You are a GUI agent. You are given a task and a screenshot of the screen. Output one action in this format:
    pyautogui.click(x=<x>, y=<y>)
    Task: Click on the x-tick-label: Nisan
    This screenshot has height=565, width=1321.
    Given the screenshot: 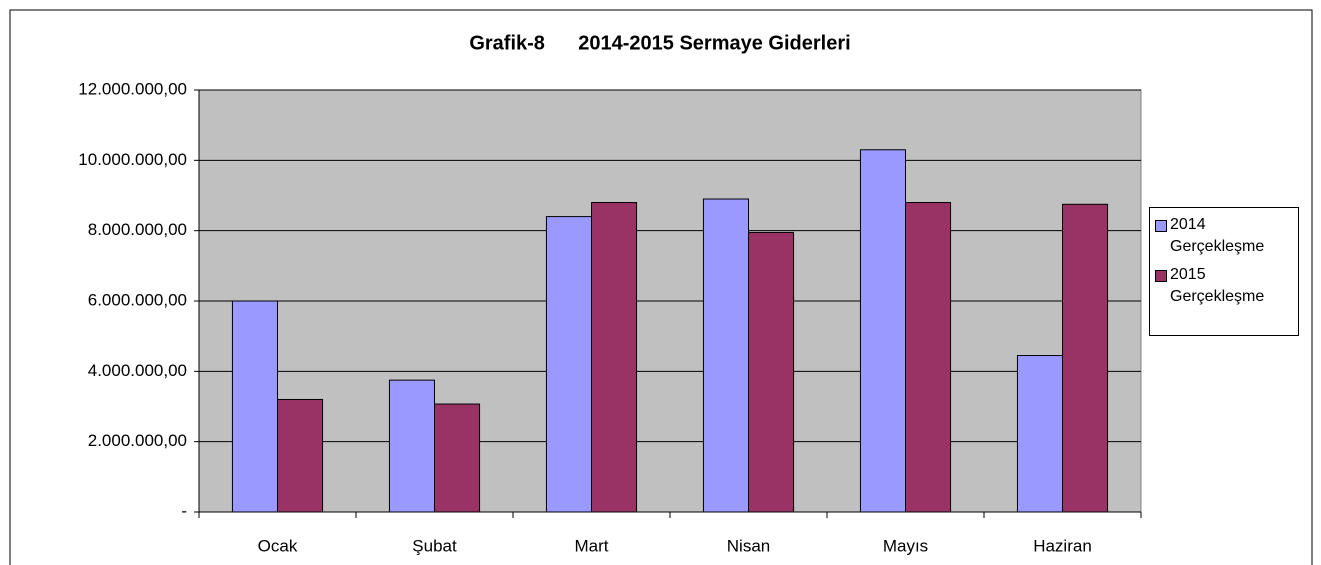 What is the action you would take?
    pyautogui.click(x=748, y=545)
    